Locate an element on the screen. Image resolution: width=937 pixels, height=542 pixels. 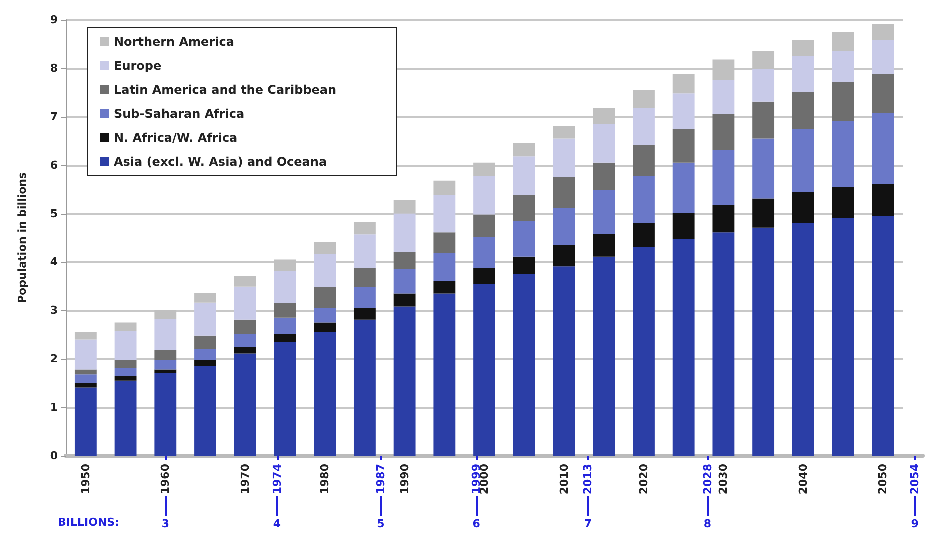
x-tick-label: 2020 is located at coordinates (643, 479).